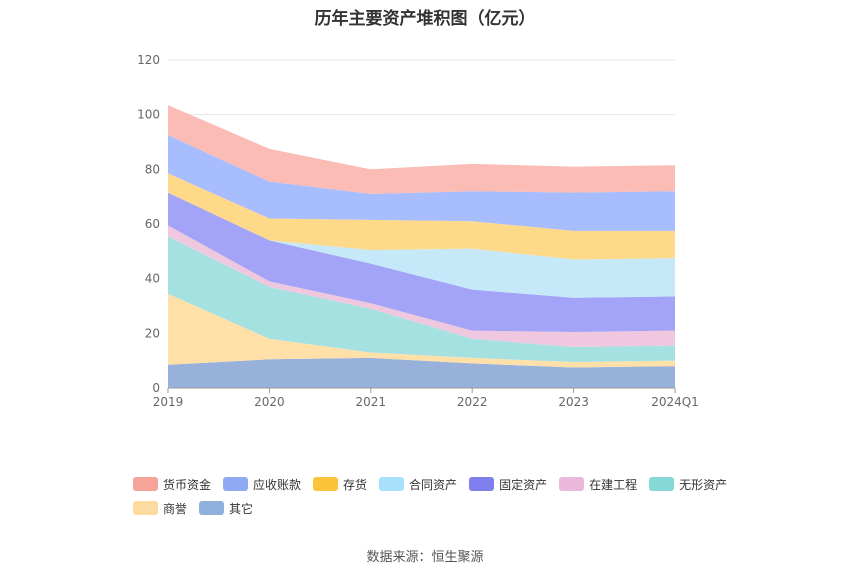 The width and height of the screenshot is (850, 575). What do you see at coordinates (426, 402) in the screenshot?
I see `x-tick-labels: 2019 2020 2021 2022 2023 2024Q1` at bounding box center [426, 402].